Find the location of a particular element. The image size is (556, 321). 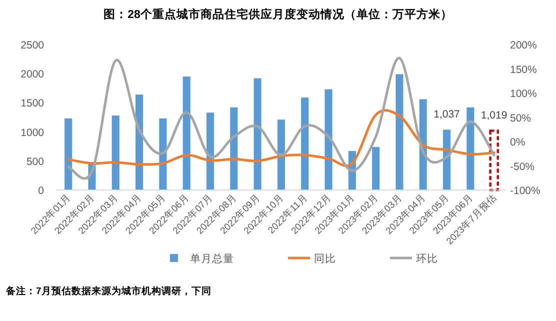

text: 备注：7月预估数据来源为城市机构调研，下同 is located at coordinates (108, 291).